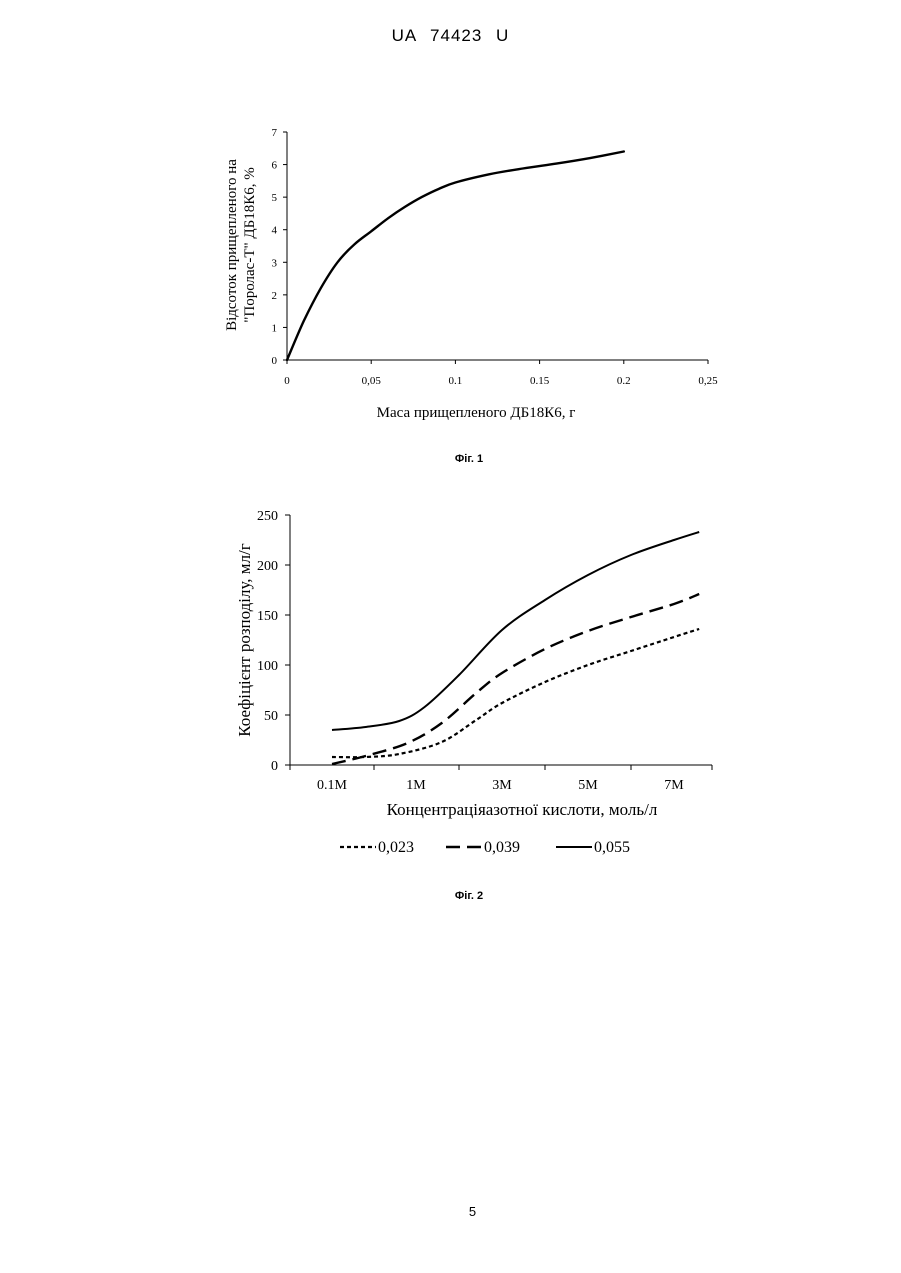  Describe the element at coordinates (275, 133) in the screenshot. I see `chart-1-y-tick-label: 7` at that location.